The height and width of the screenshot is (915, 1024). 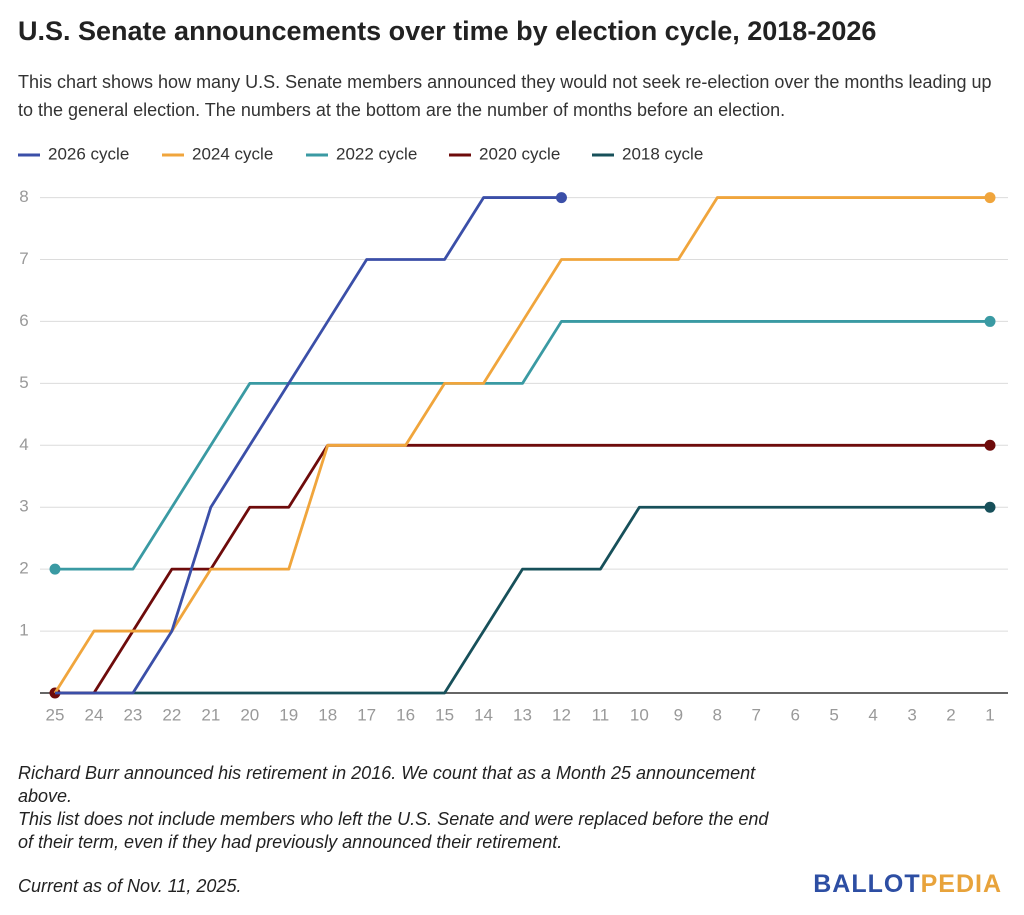 What do you see at coordinates (756, 714) in the screenshot?
I see `x-tick-label: 7` at bounding box center [756, 714].